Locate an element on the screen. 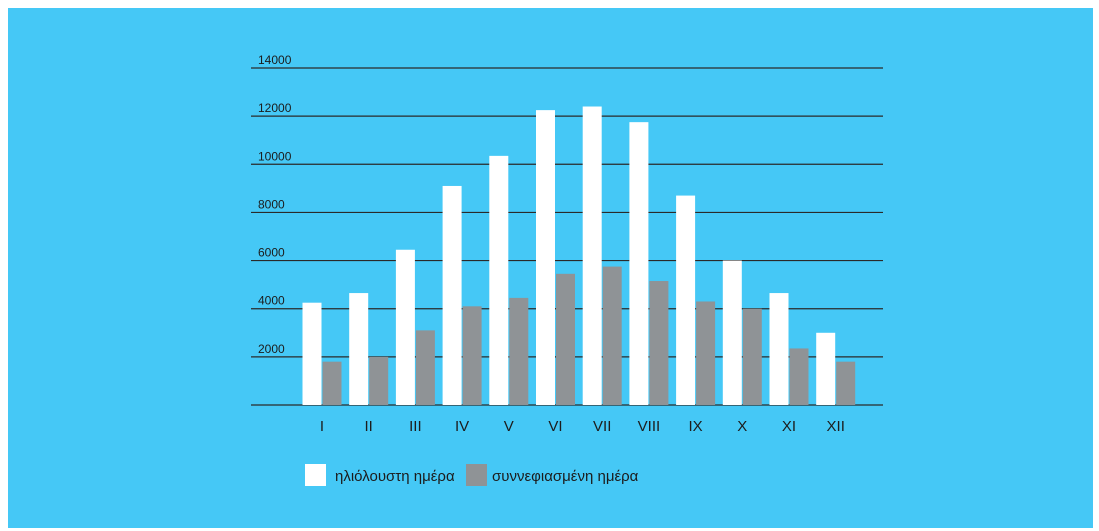 Image resolution: width=1099 pixels, height=531 pixels. y-tick-label-8000: 8000 is located at coordinates (271, 204).